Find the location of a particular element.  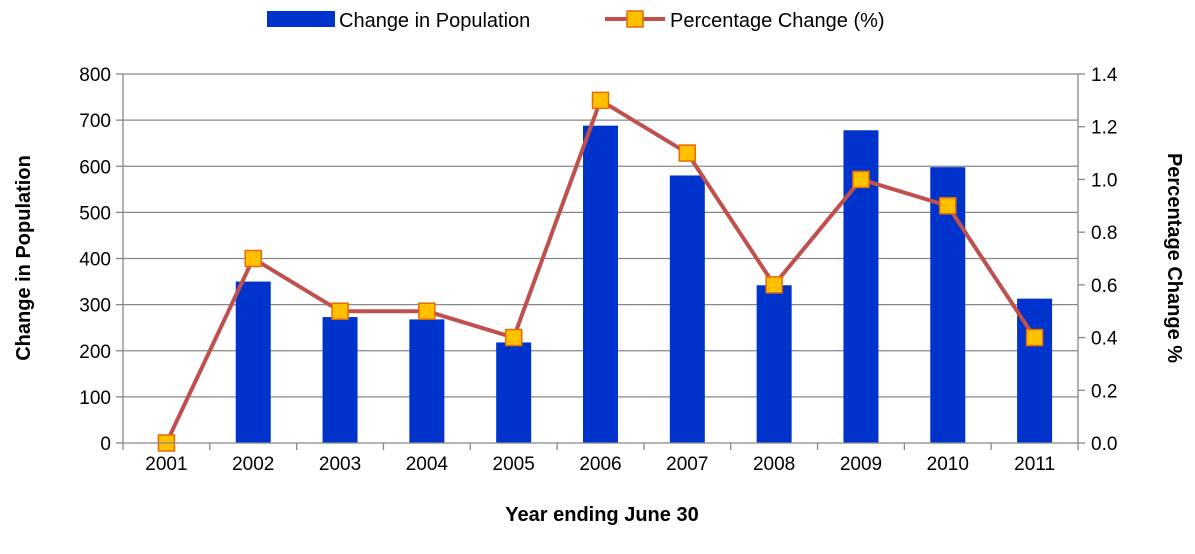

x-tick-label: 2002 is located at coordinates (253, 464).